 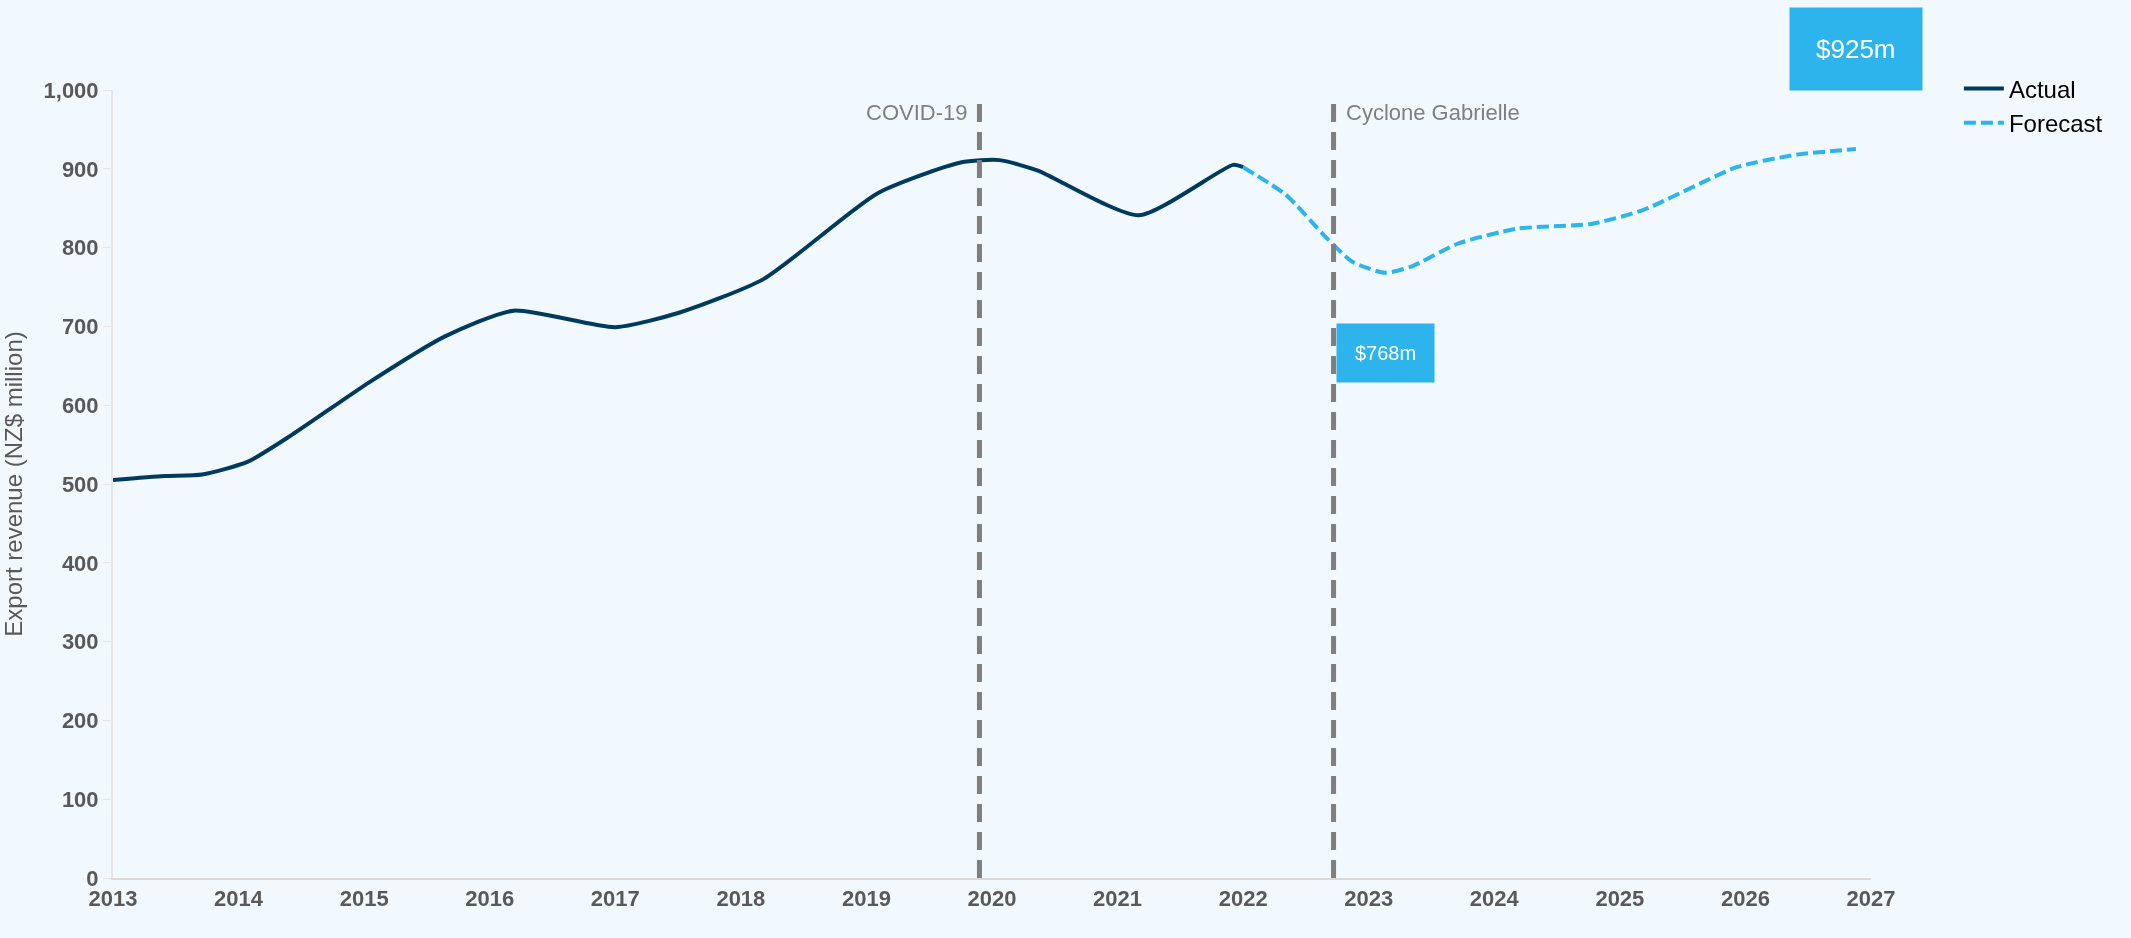 What do you see at coordinates (1433, 112) in the screenshot?
I see `ref-line-label: Cyclone Gabrielle` at bounding box center [1433, 112].